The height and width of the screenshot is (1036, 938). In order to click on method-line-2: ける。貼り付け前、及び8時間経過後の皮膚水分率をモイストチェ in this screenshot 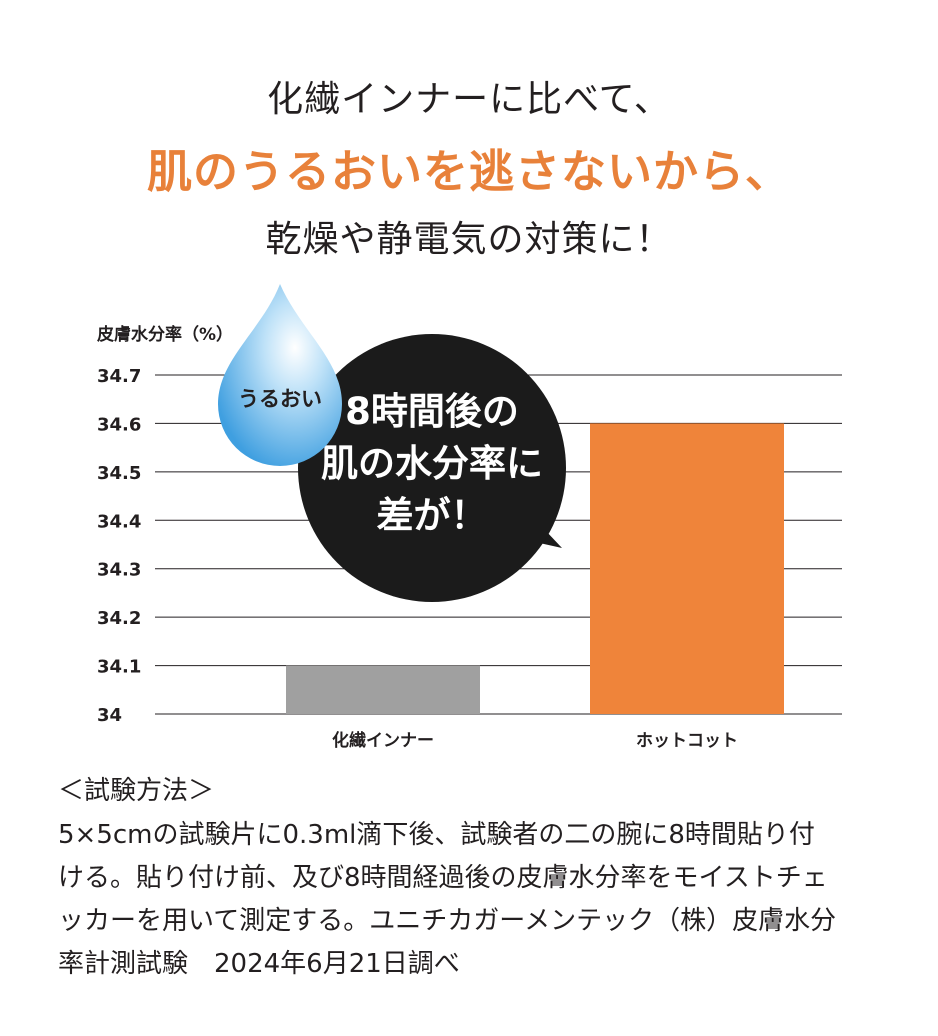, I will do `click(443, 878)`.